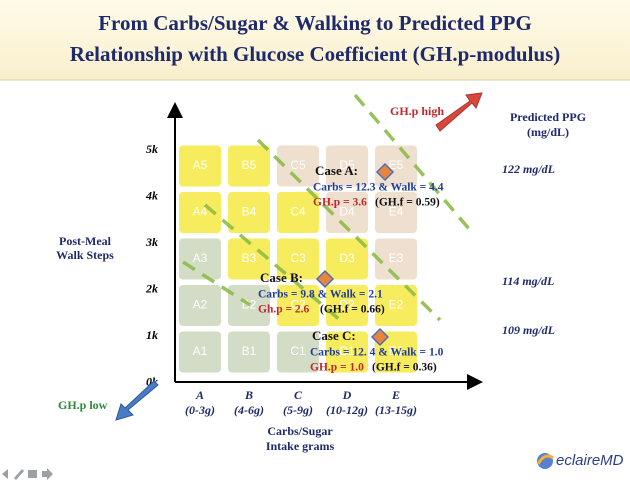  I want to click on cell-label: A5, so click(200, 165).